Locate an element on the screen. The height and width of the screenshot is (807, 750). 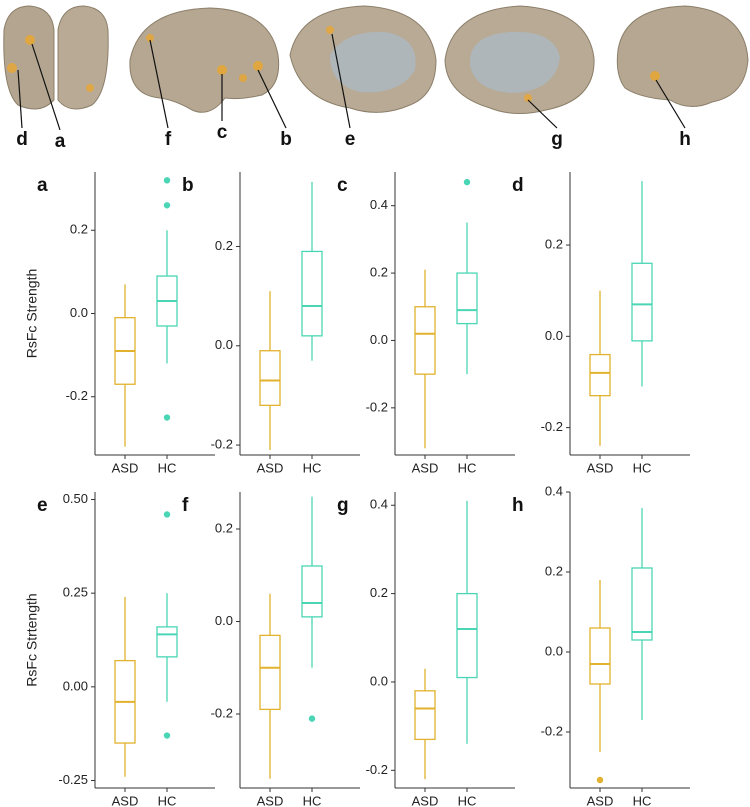
brain-lateral-left is located at coordinates (204, 60).